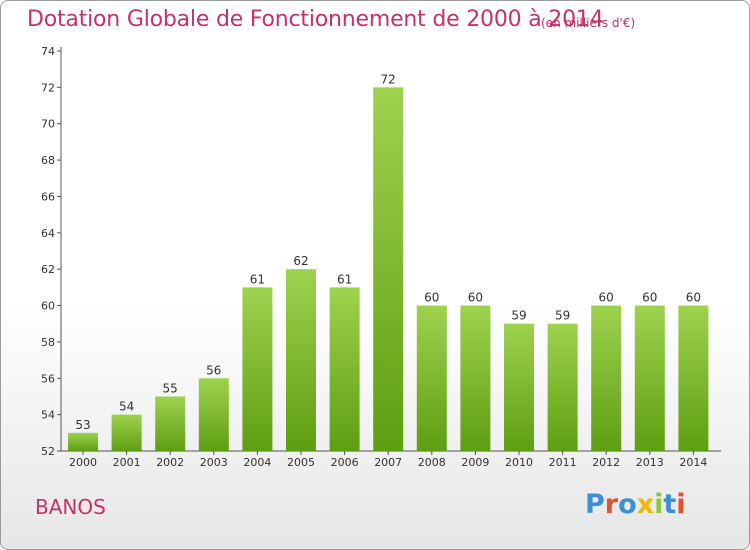 This screenshot has width=750, height=550. What do you see at coordinates (48, 51) in the screenshot?
I see `y-tick-label: 74` at bounding box center [48, 51].